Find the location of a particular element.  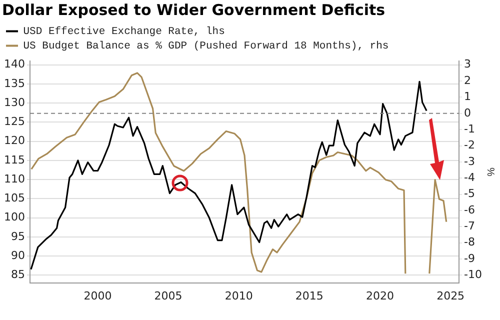

y-tick-label: 120 is located at coordinates (14, 141).